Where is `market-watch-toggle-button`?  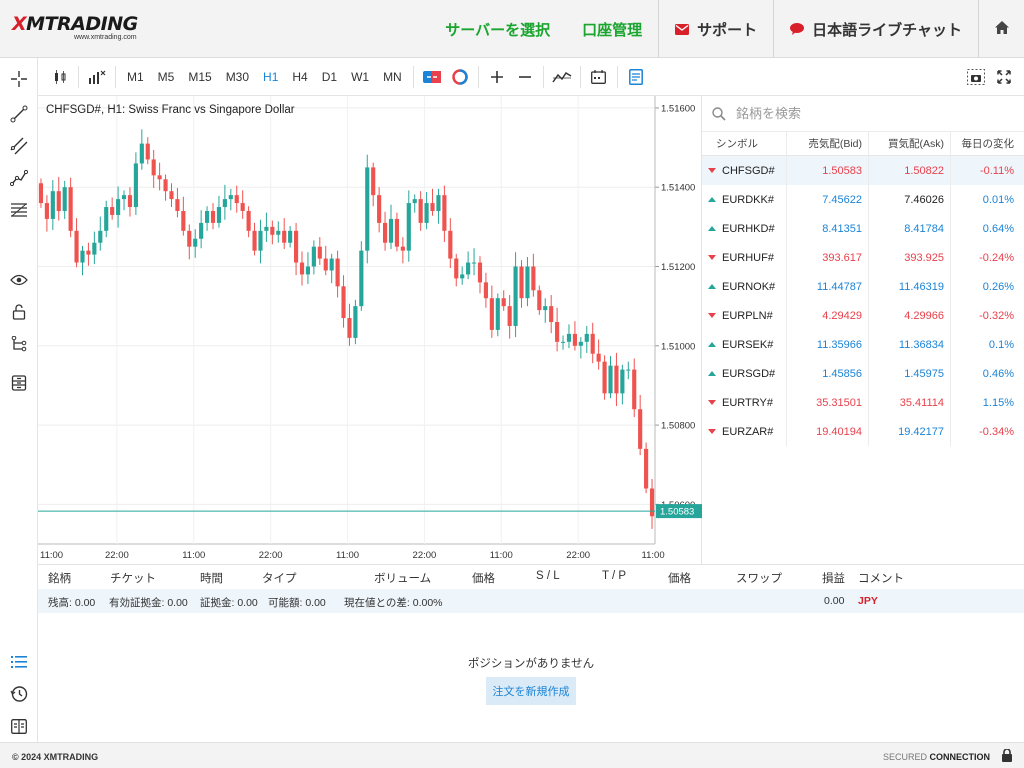
market-watch-toggle-button is located at coordinates (460, 77).